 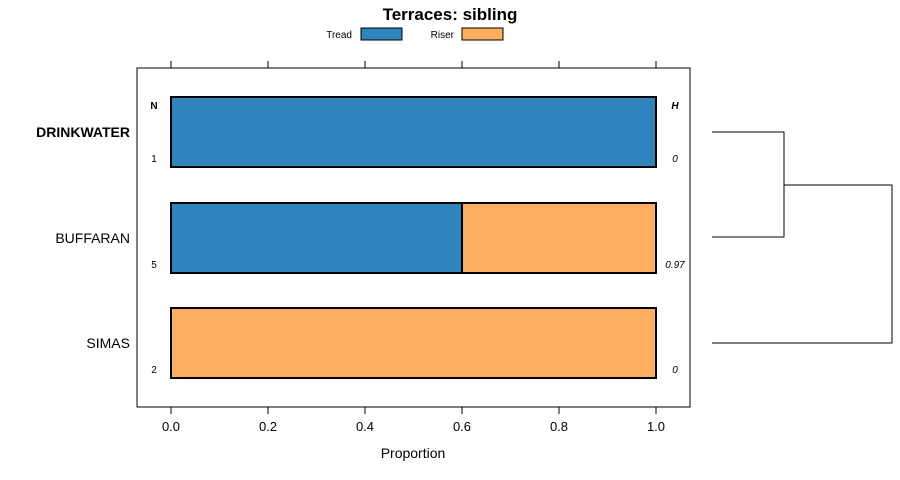 I want to click on dendrogram, so click(x=802, y=237).